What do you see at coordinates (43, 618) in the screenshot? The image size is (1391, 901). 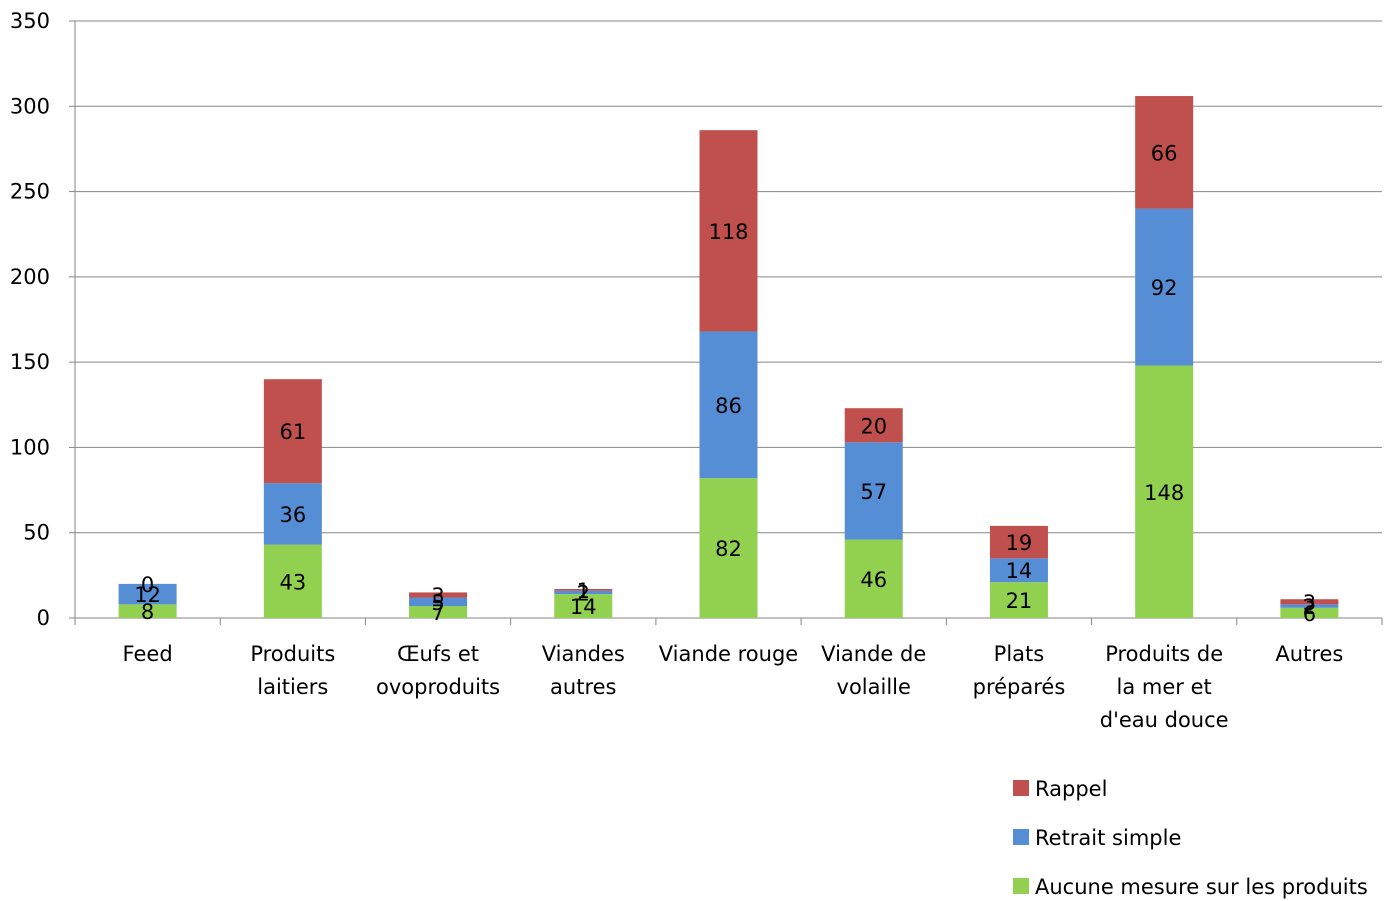 I see `y-tick-label: 0` at bounding box center [43, 618].